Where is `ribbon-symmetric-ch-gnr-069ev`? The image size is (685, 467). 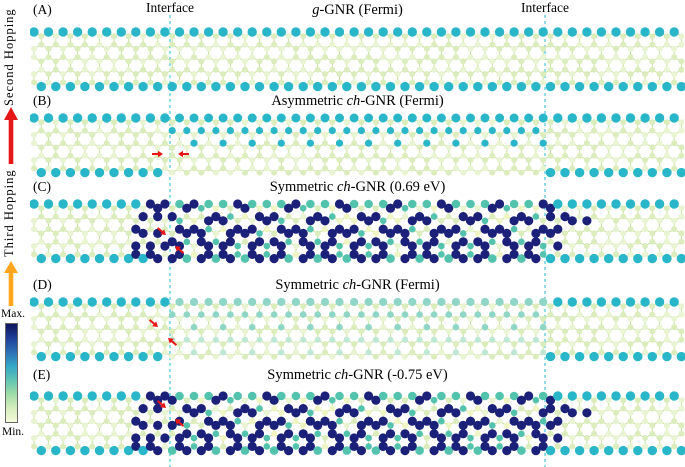
ribbon-symmetric-ch-gnr-069ev is located at coordinates (357, 231).